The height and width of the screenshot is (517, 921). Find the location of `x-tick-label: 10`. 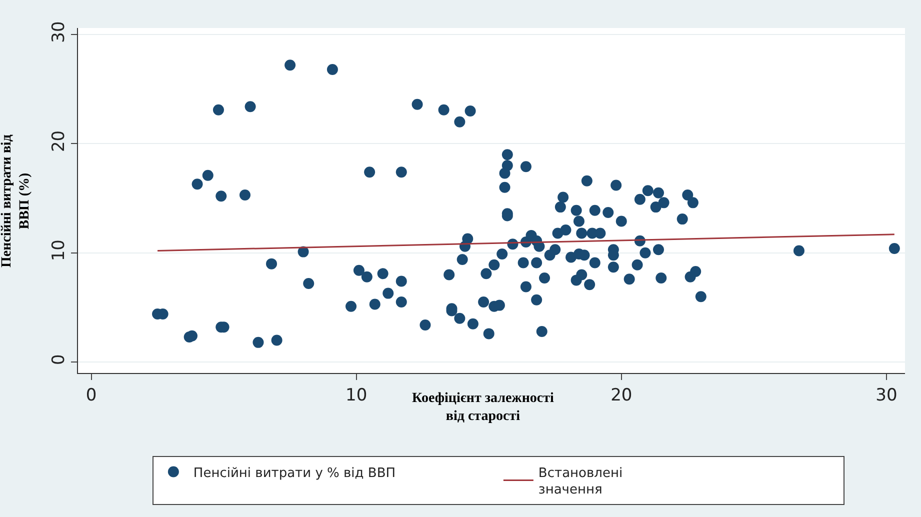

x-tick-label: 10 is located at coordinates (357, 395).